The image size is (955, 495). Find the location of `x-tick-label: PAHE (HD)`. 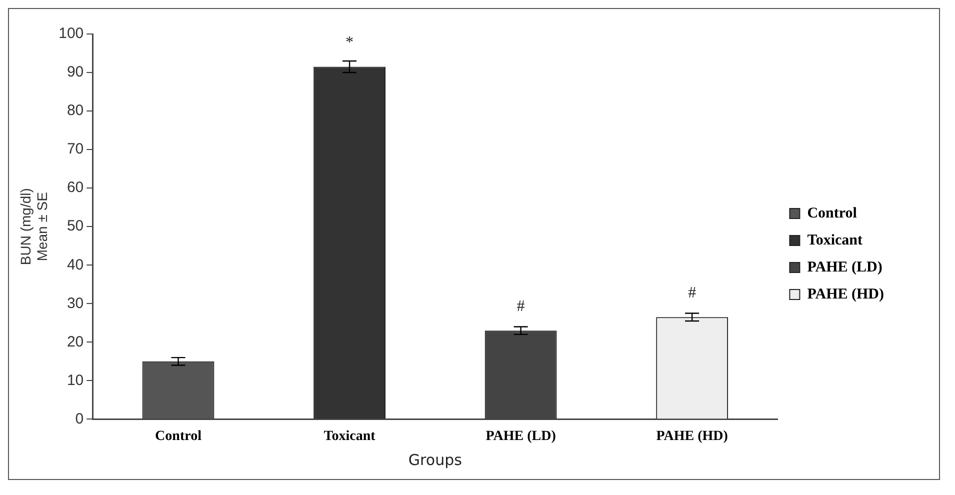

x-tick-label: PAHE (HD) is located at coordinates (692, 436).